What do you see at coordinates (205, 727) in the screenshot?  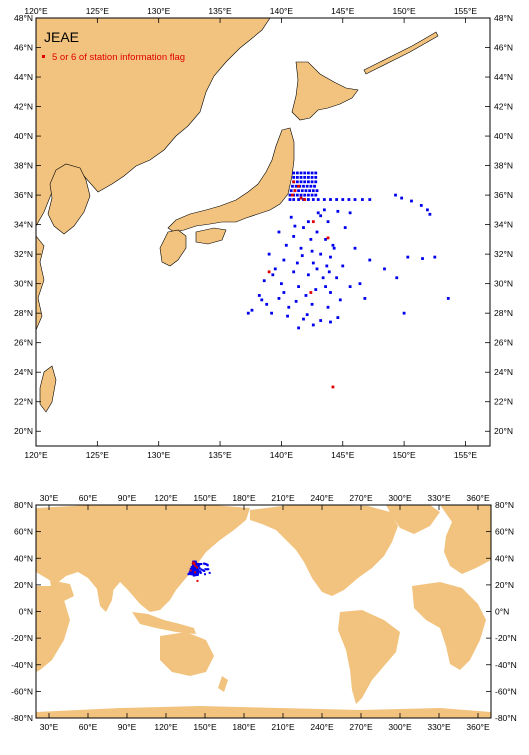 I see `global-lon-label-bottom: 150°E` at bounding box center [205, 727].